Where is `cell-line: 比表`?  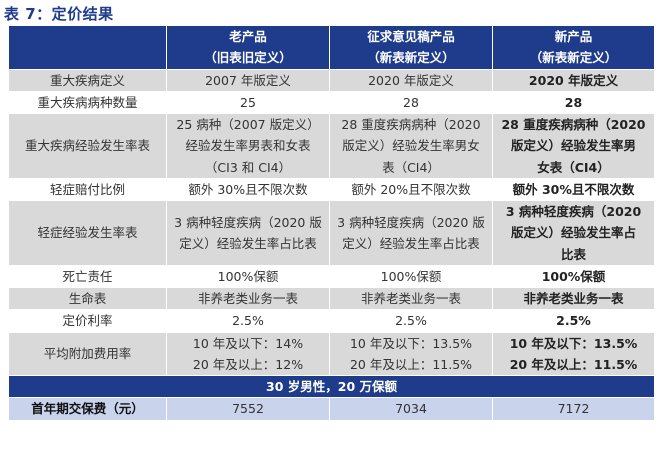 cell-line: 比表 is located at coordinates (573, 254).